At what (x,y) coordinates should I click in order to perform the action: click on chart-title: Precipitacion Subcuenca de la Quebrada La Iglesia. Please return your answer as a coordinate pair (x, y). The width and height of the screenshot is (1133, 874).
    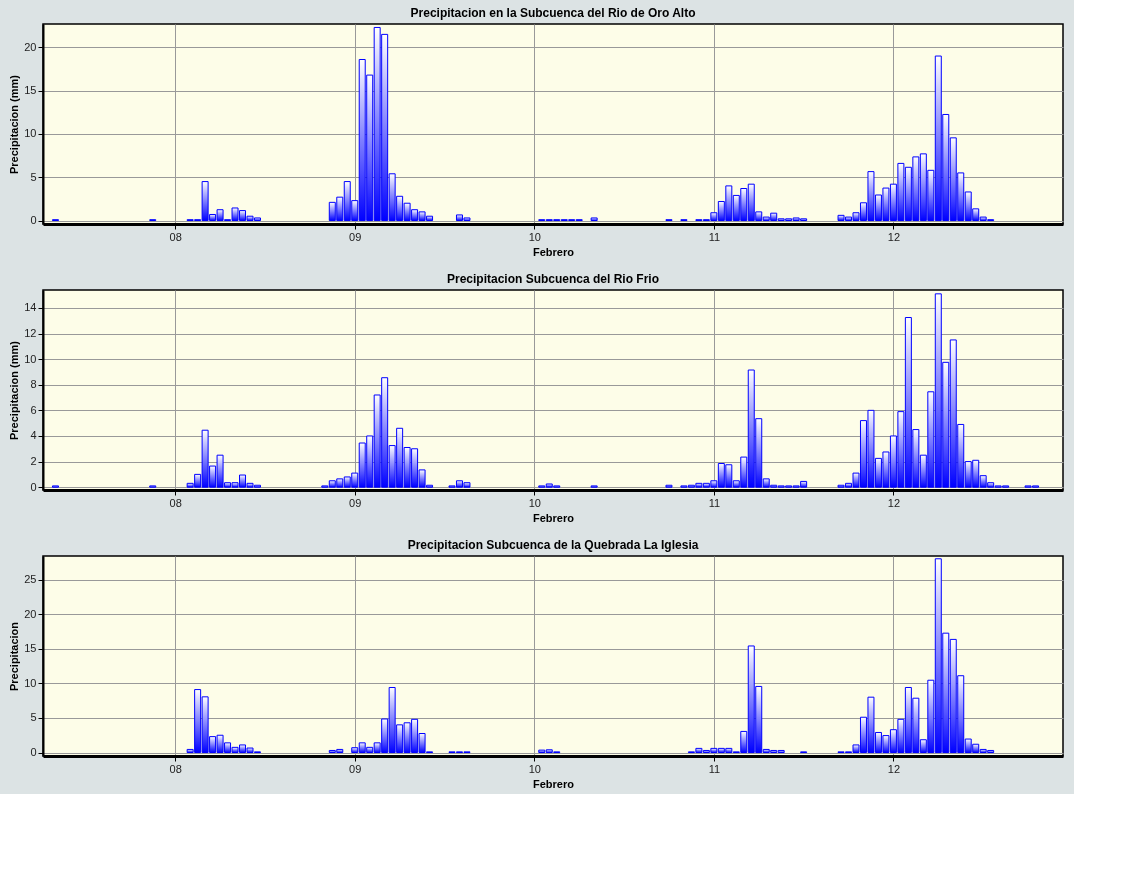
    Looking at the image, I should click on (553, 545).